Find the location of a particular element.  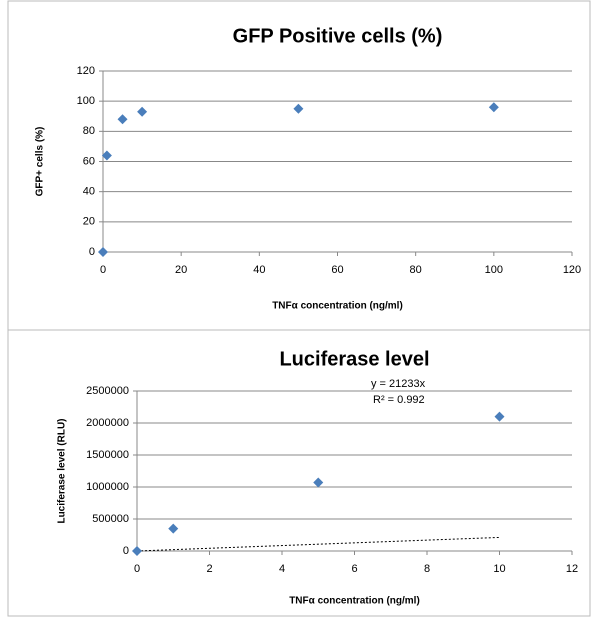

y-tick-label: 2000000 is located at coordinates (107, 423).